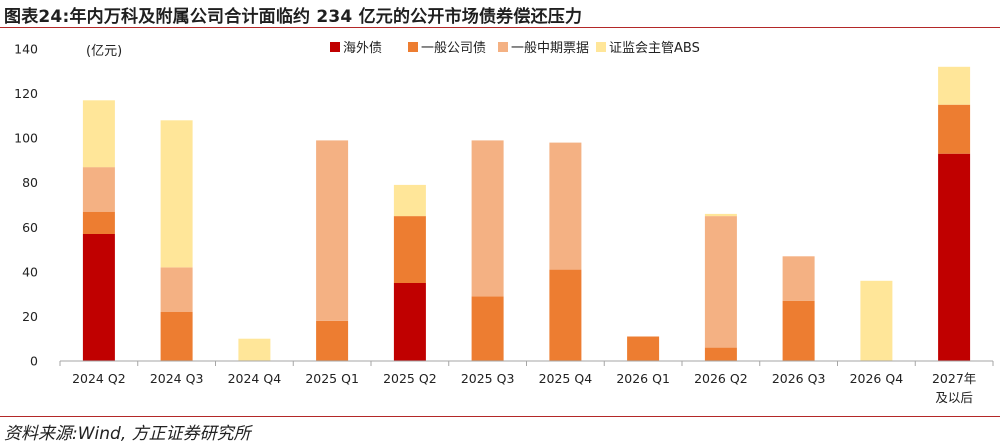  I want to click on title-divider, so click(500, 27).